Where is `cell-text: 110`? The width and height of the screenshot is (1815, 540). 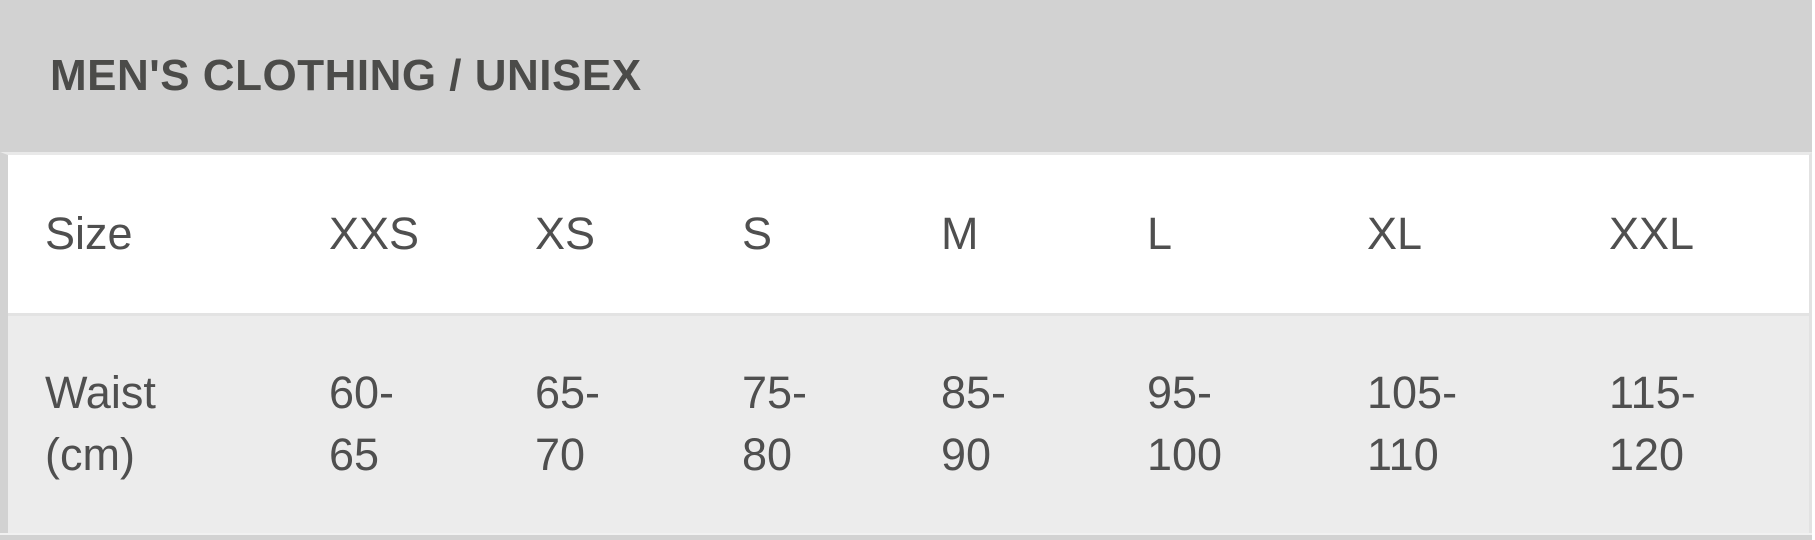
cell-text: 110 is located at coordinates (1403, 454).